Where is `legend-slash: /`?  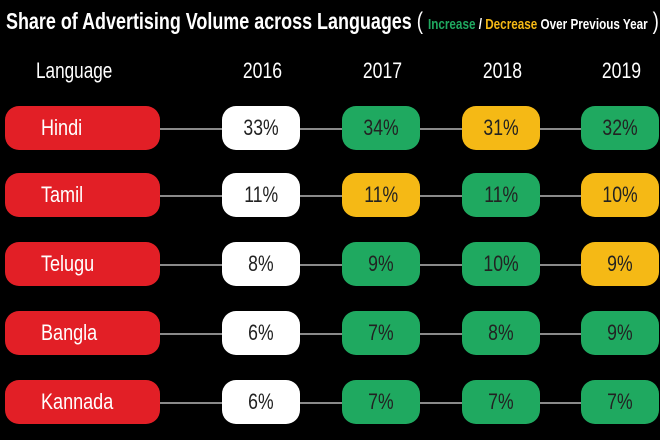
legend-slash: / is located at coordinates (480, 24).